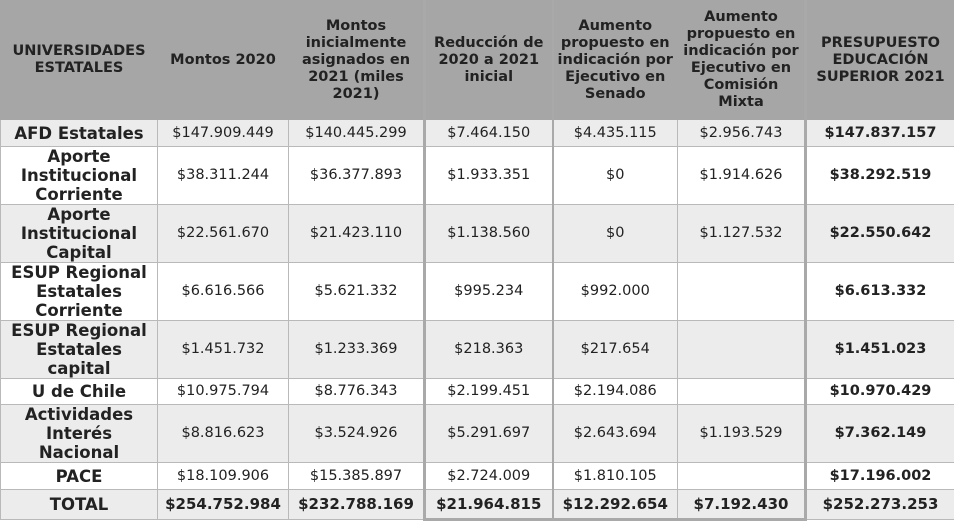 This screenshot has width=954, height=521. I want to click on header-reduccion: Reducción de 2020 a 2021 inicial, so click(488, 60).